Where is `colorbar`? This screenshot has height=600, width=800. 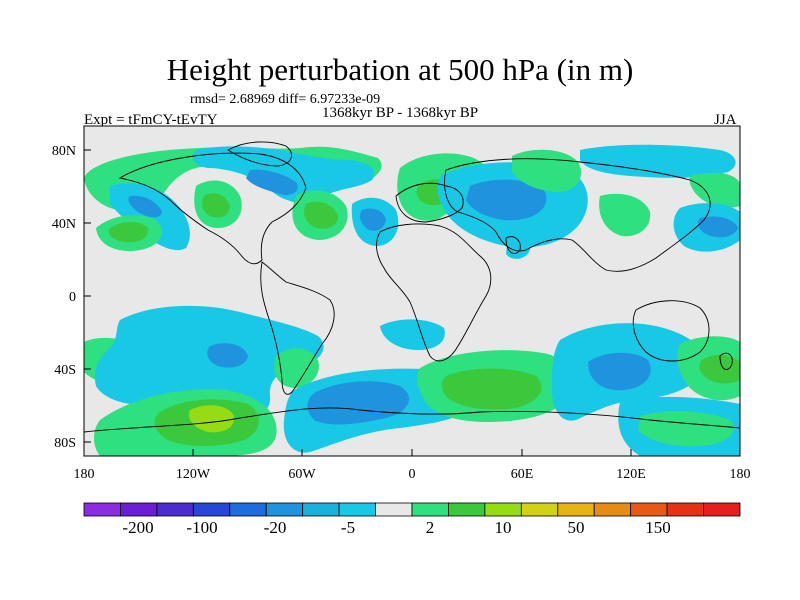 colorbar is located at coordinates (412, 509).